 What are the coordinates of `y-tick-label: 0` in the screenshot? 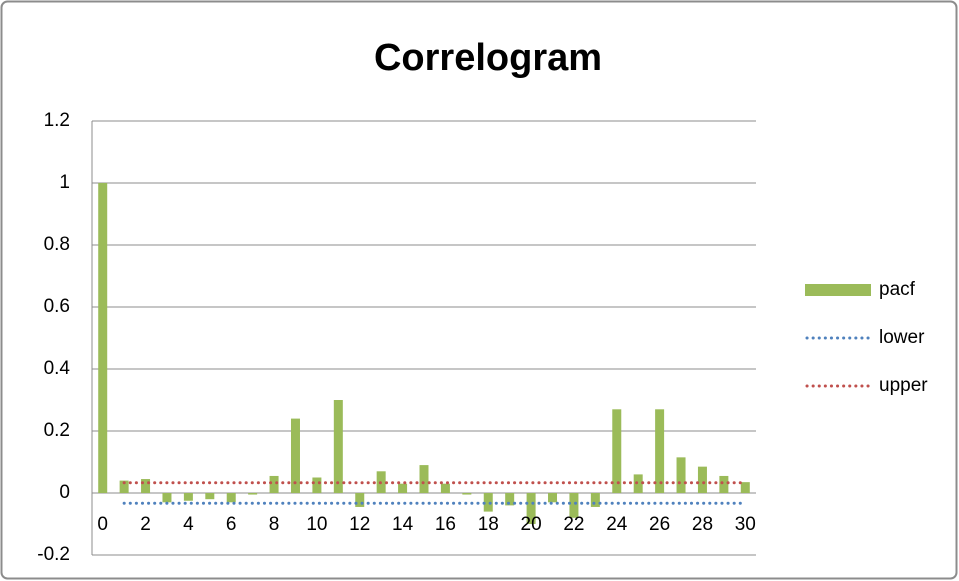 It's located at (64, 492).